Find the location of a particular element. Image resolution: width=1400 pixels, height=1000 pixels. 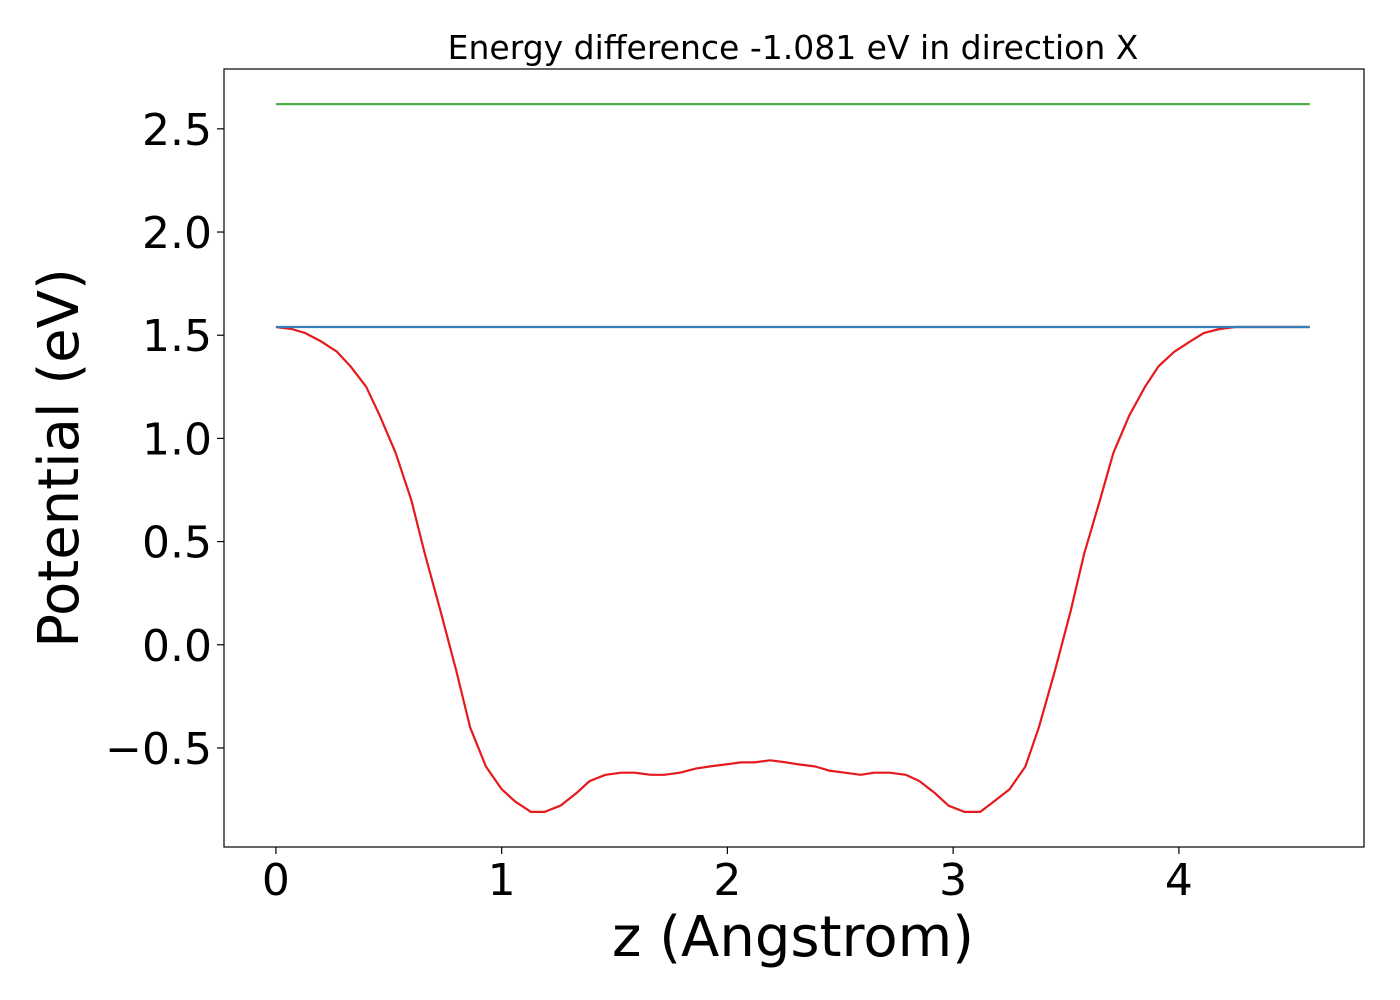

y-tick-label: 1.0 is located at coordinates (177, 439).